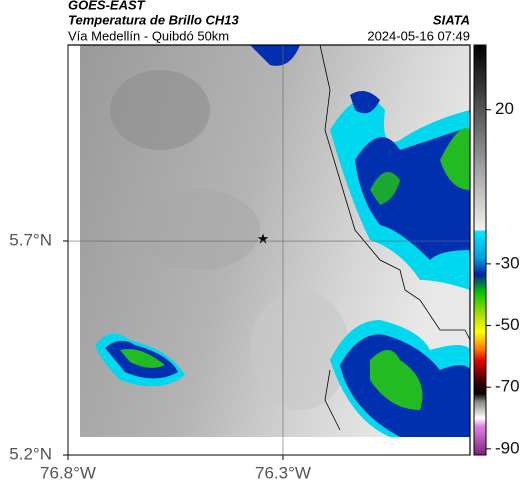 This screenshot has width=526, height=491. I want to click on colorbar-tick-label: -90, so click(507, 447).